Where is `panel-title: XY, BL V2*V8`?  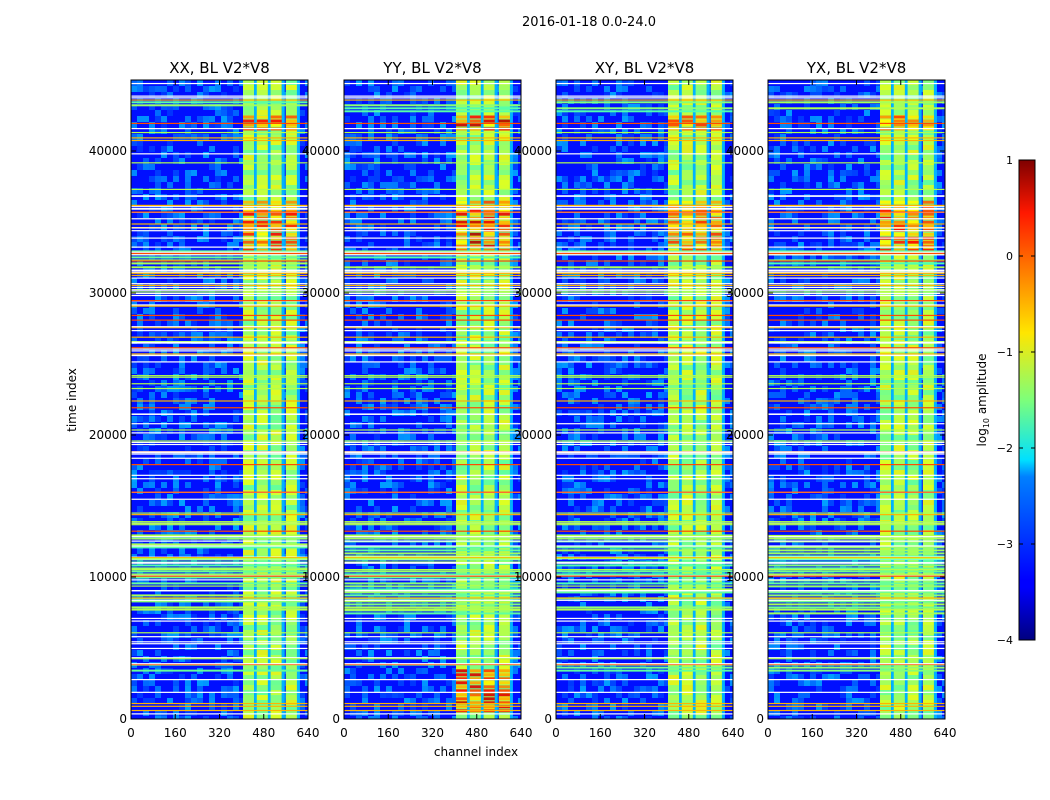
panel-title: XY, BL V2*V8 is located at coordinates (645, 68).